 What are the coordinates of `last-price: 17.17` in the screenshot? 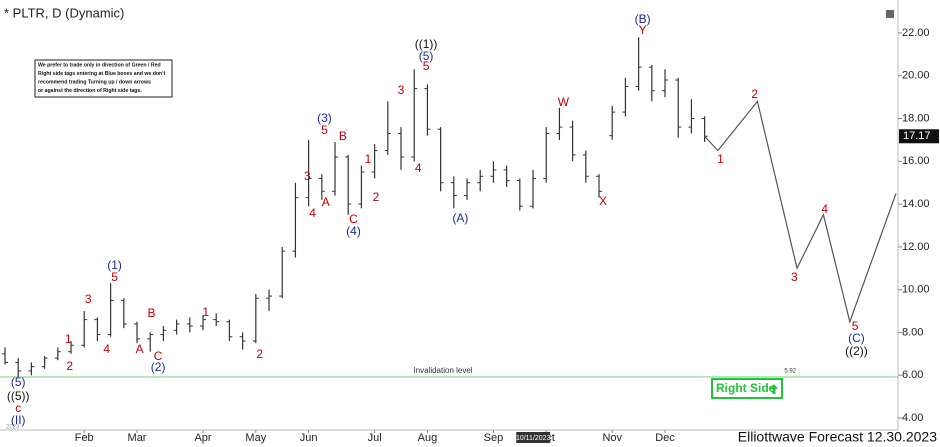 It's located at (917, 136).